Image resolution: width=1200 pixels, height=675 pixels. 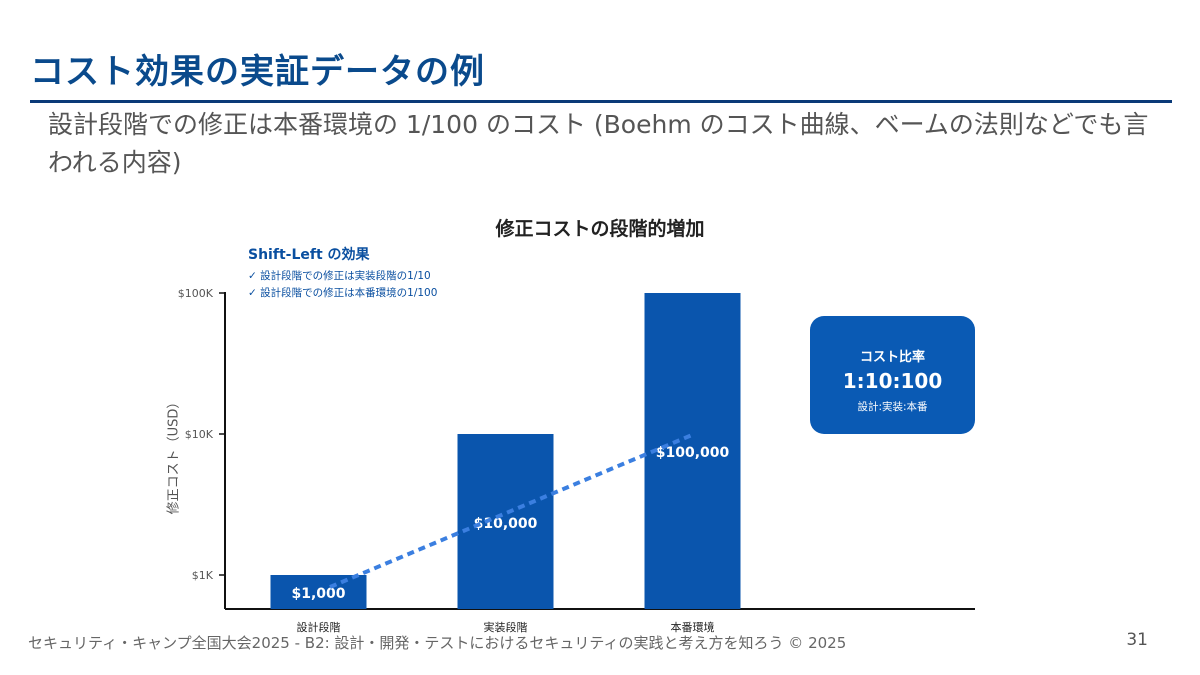 I want to click on shift-left-title: Shift-Left の効果, so click(x=309, y=255).